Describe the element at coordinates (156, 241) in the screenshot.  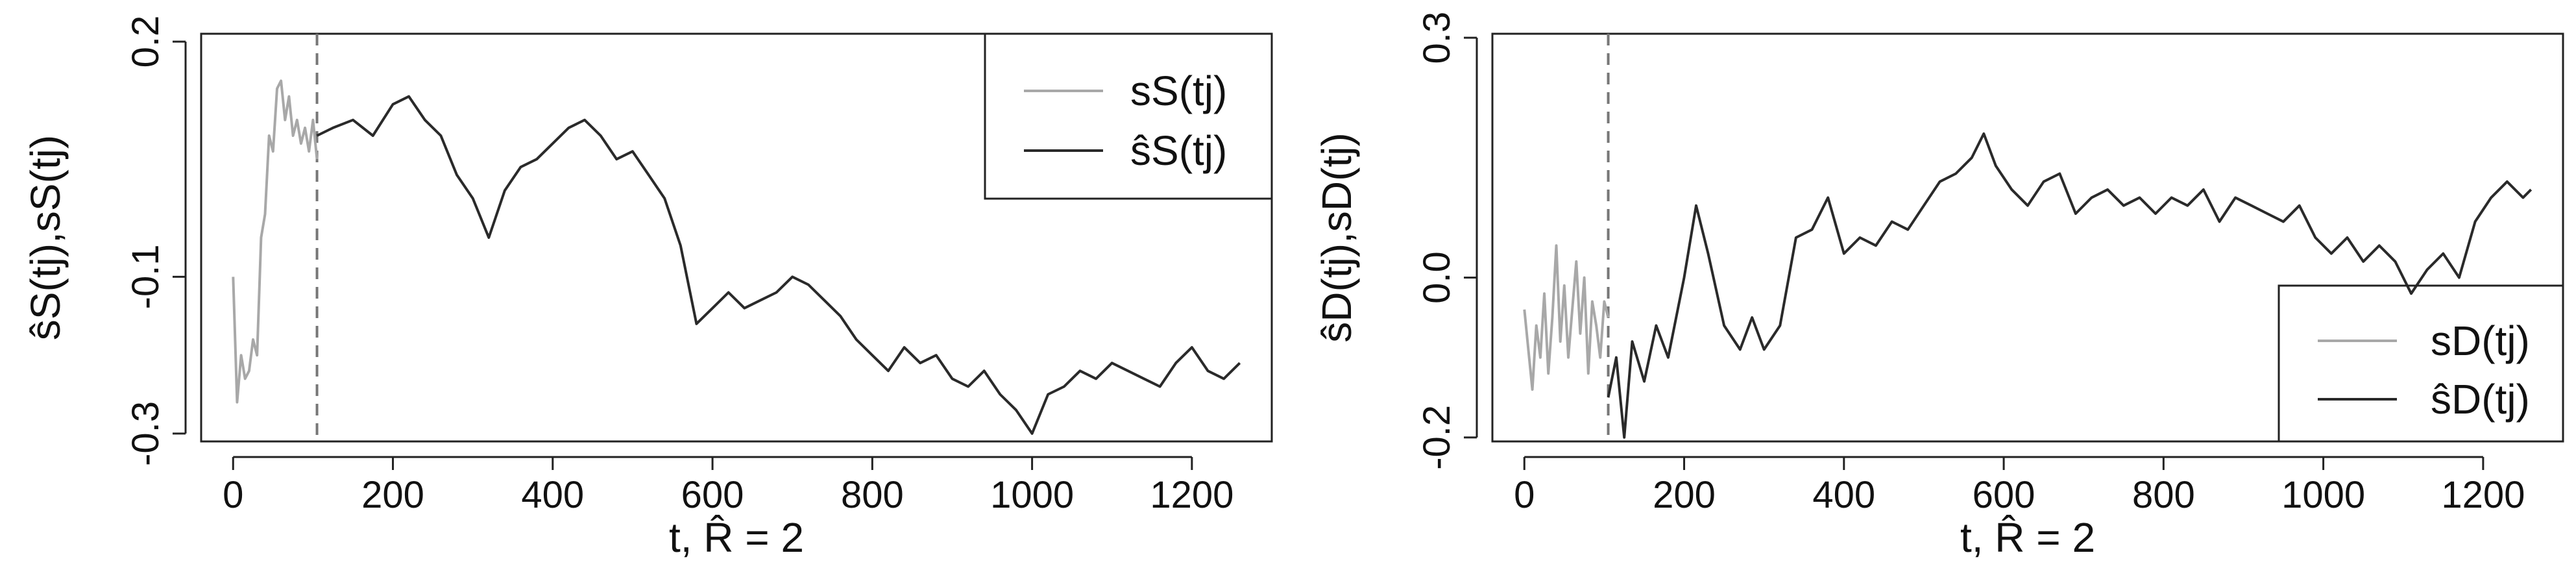
I see `y-axis-left: -0.3 -0.1 0.2` at that location.